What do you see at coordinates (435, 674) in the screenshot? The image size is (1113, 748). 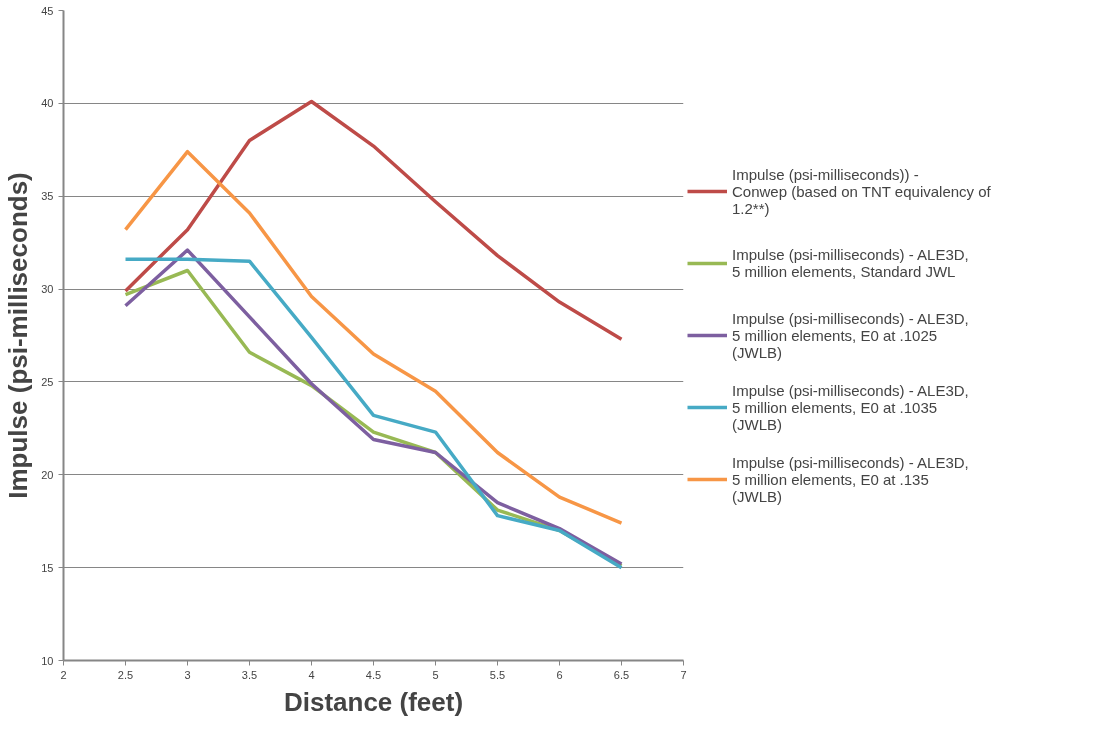 I see `x-tick-label: 5` at bounding box center [435, 674].